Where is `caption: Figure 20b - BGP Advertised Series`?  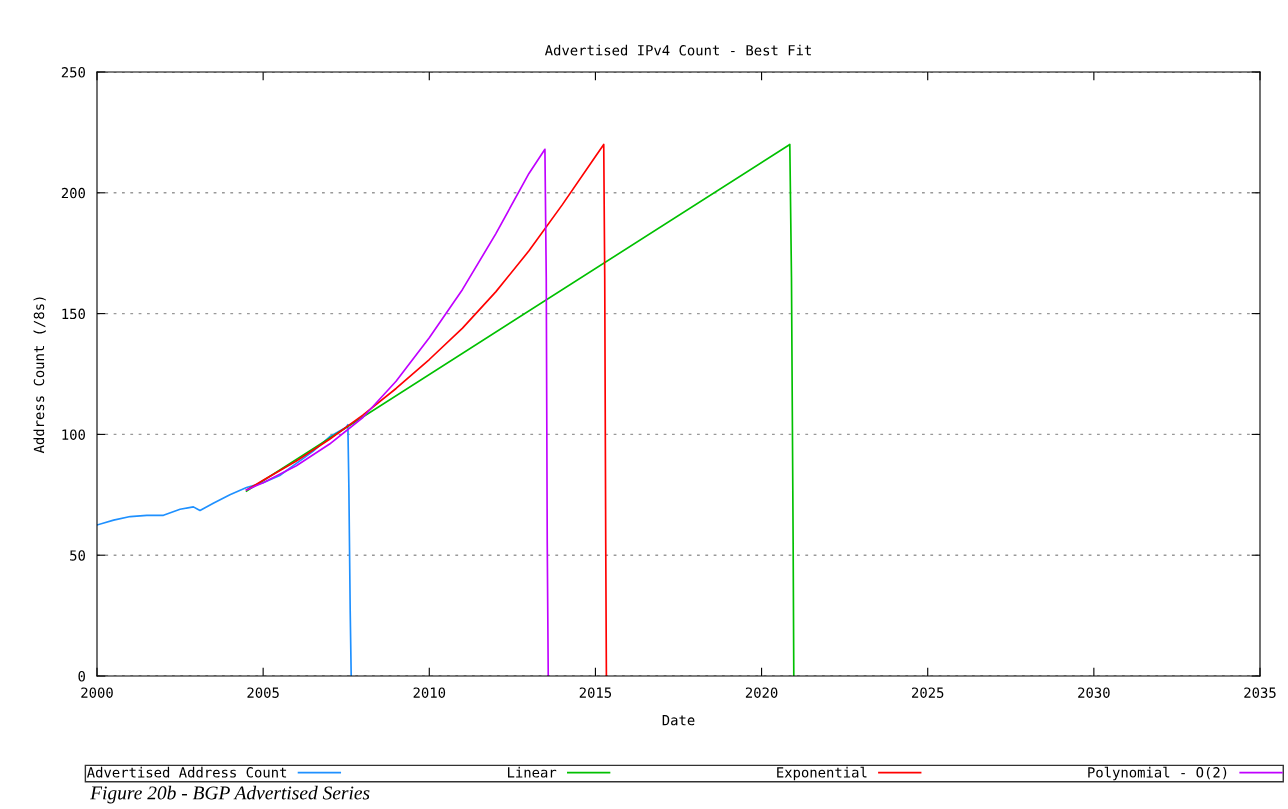 caption: Figure 20b - BGP Advertised Series is located at coordinates (230, 794).